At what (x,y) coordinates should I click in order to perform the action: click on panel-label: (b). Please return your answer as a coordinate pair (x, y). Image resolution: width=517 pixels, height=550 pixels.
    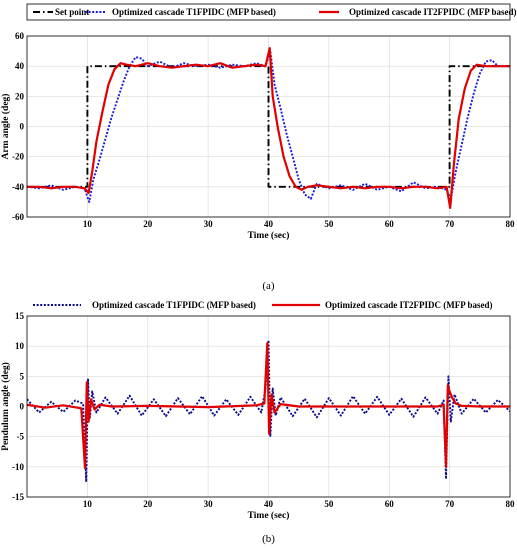
    Looking at the image, I should click on (268, 539).